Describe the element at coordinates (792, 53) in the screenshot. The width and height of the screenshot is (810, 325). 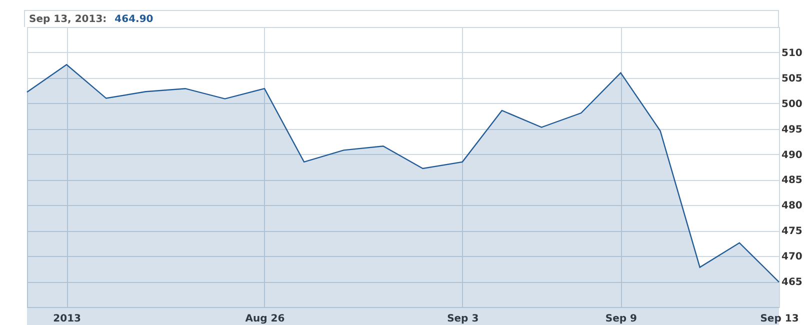
I see `y-tick-label: 510` at that location.